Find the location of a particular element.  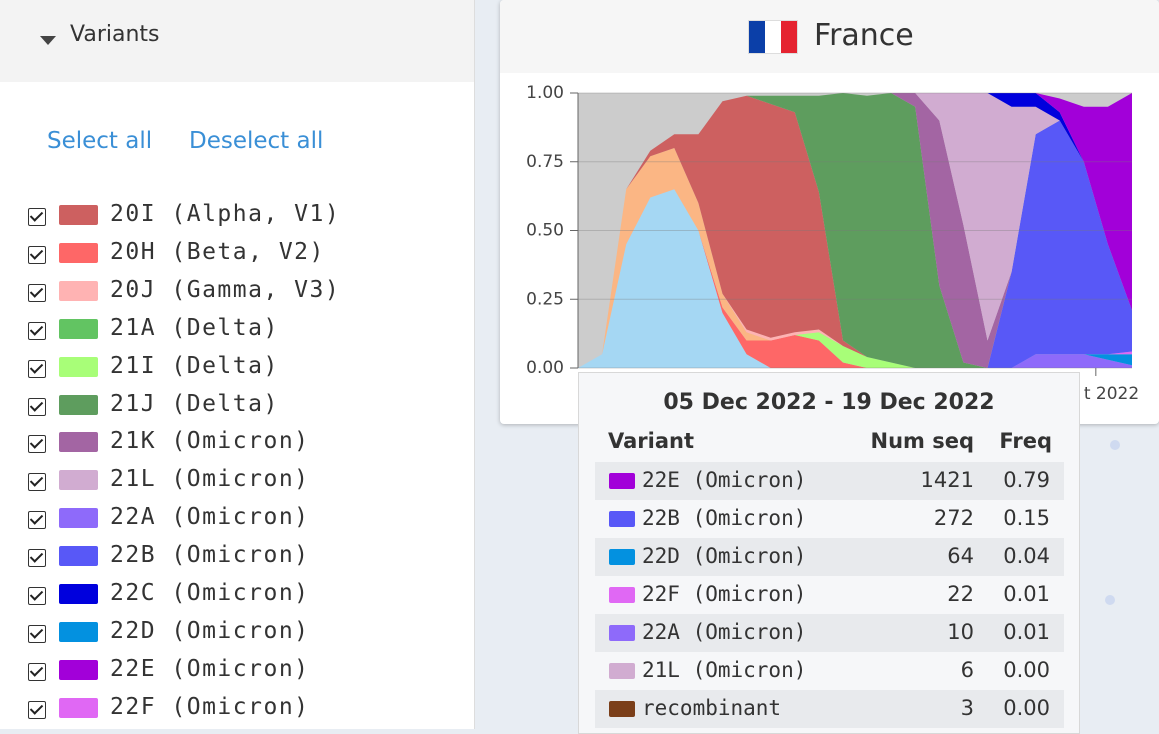

select-all: Select all is located at coordinates (100, 141).